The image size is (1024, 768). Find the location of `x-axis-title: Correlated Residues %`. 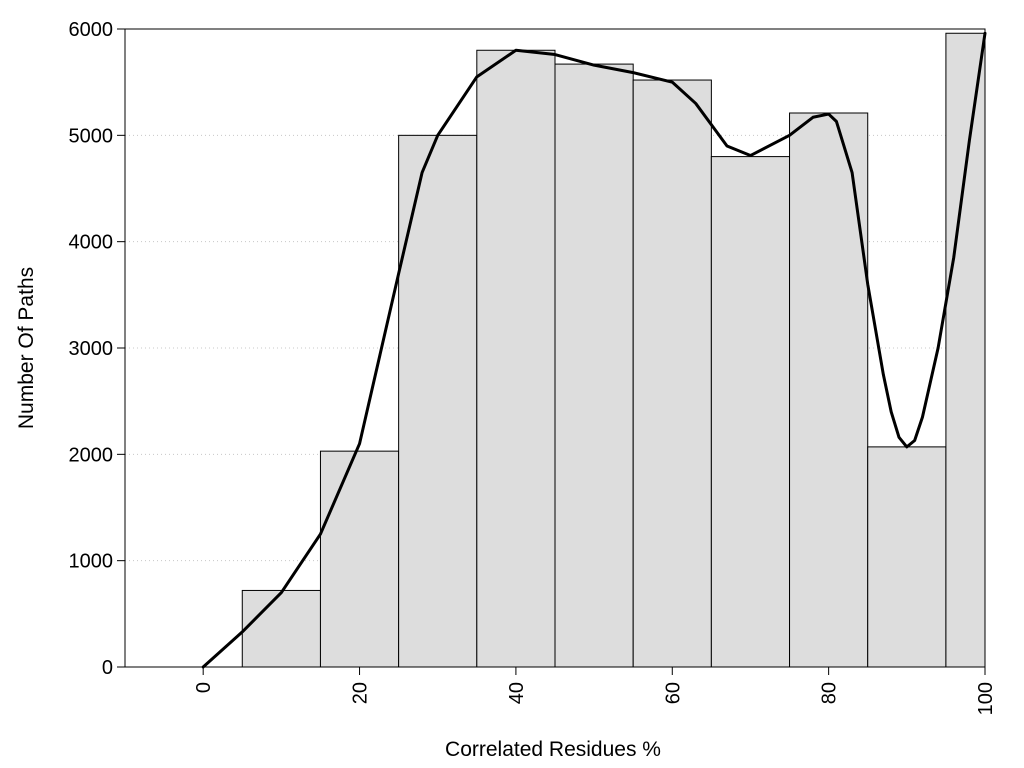

x-axis-title: Correlated Residues % is located at coordinates (553, 749).